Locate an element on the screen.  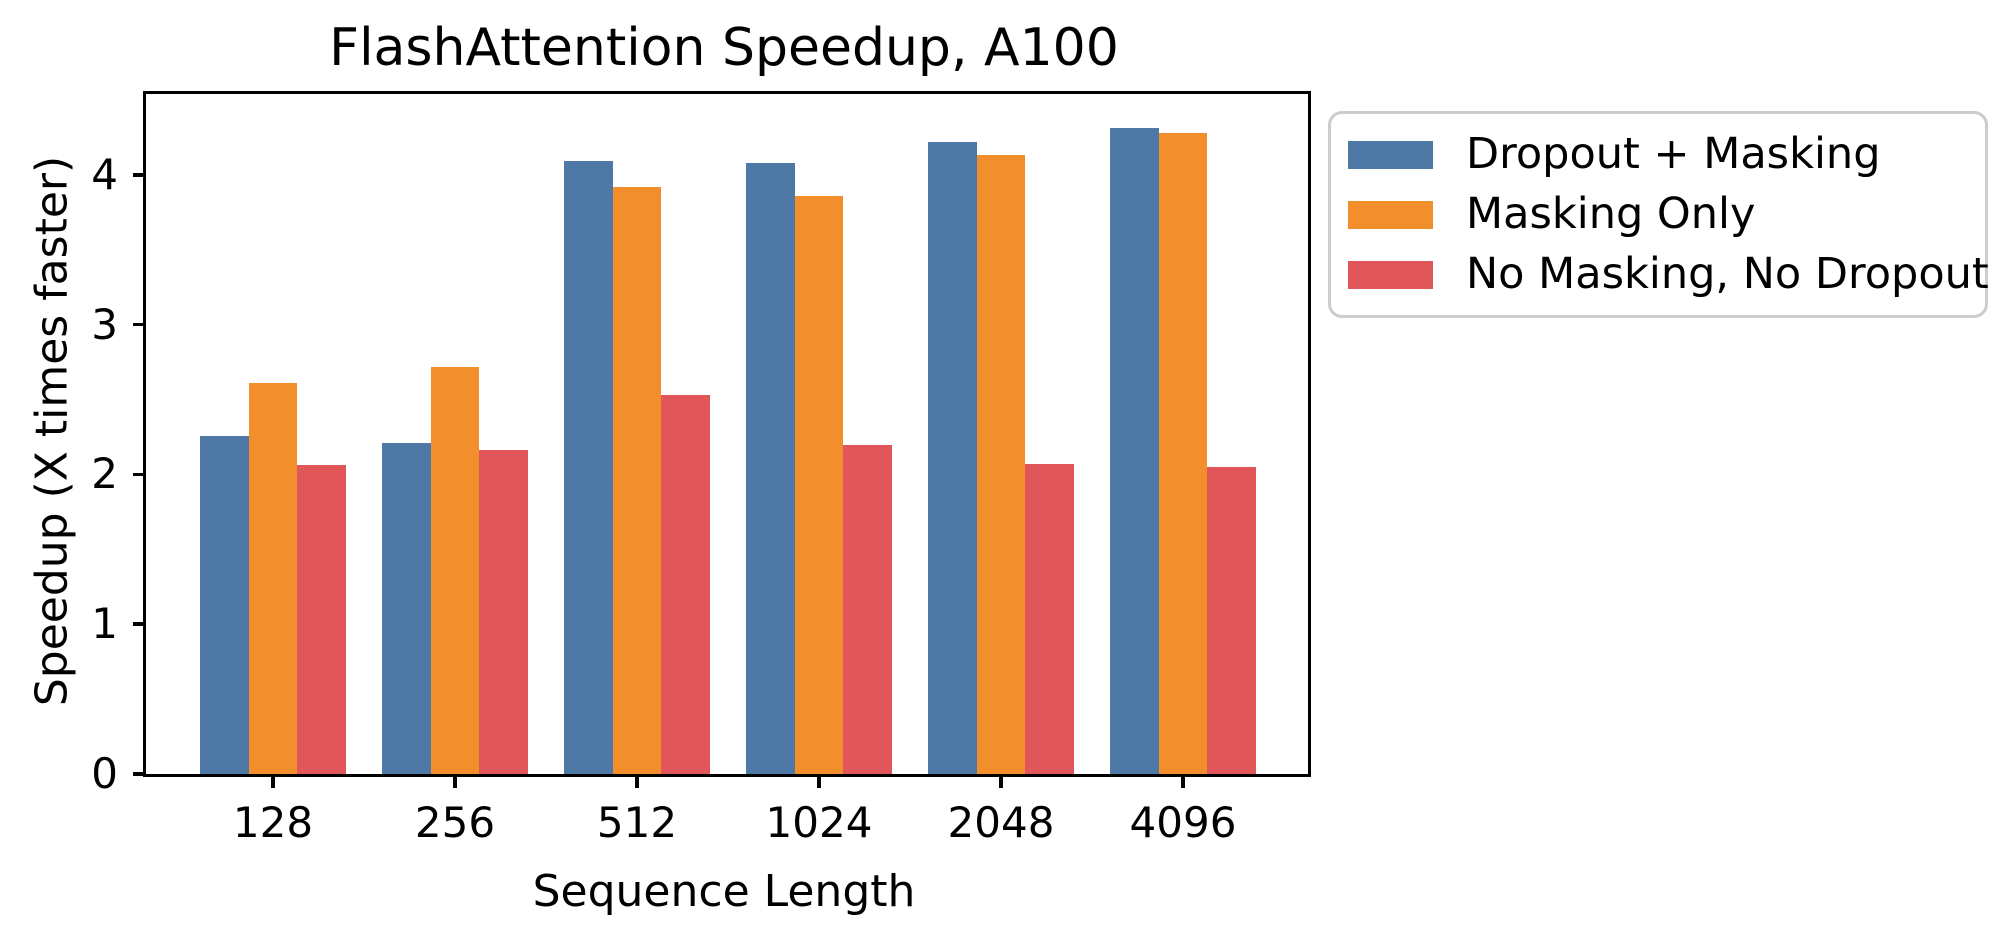
y-tick-label: 4 is located at coordinates (104, 174).